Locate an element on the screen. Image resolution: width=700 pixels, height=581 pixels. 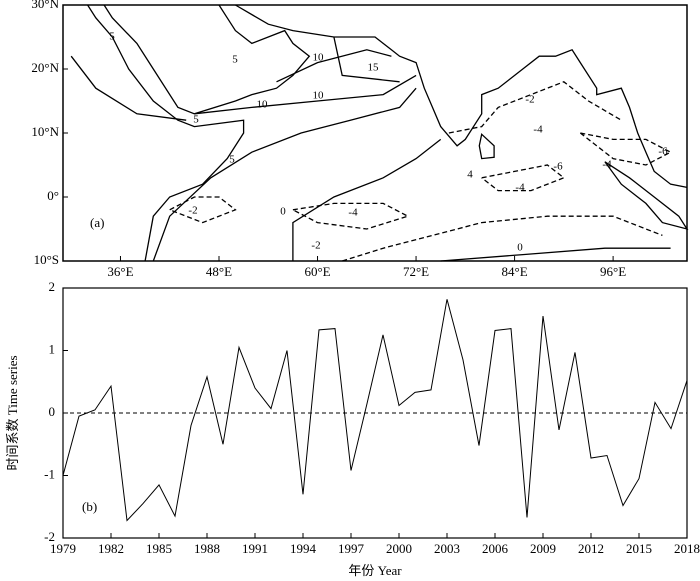
y-tick-label: 20°N is located at coordinates (45, 67).